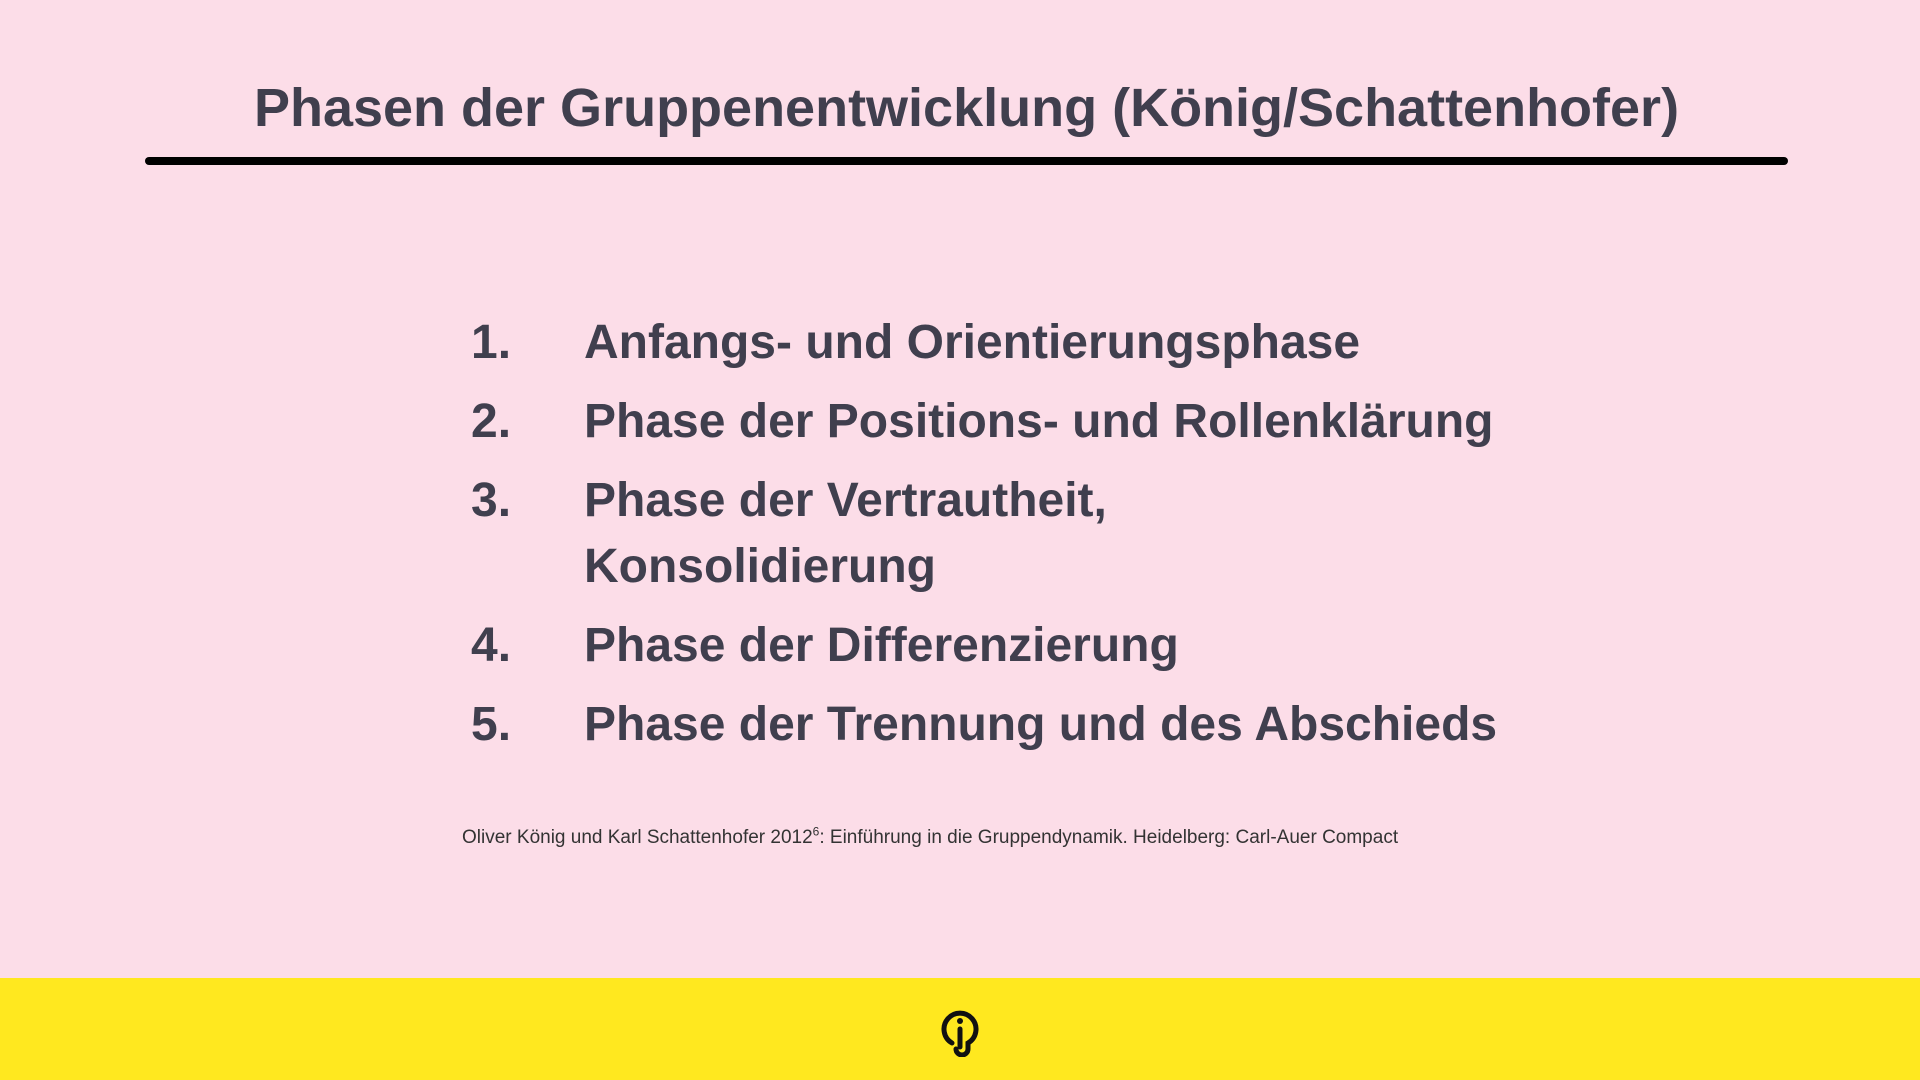  I want to click on list-item: 3. Phase der Vertrautheit, Konsolidierung, so click(1177, 534).